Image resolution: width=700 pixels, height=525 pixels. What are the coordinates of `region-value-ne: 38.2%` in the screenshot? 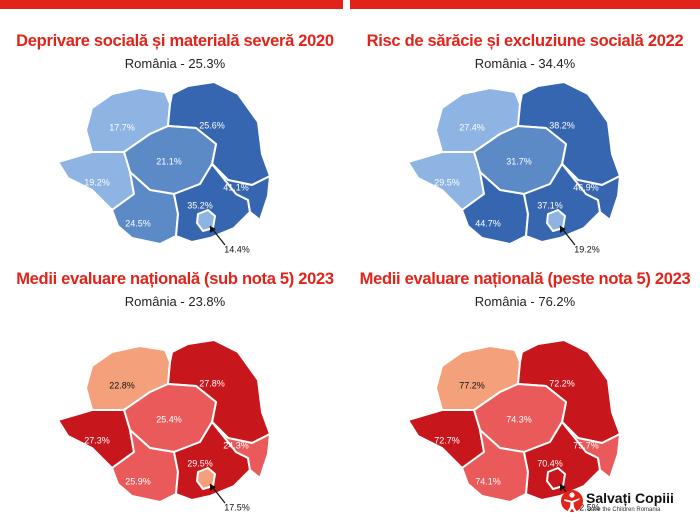 It's located at (562, 125).